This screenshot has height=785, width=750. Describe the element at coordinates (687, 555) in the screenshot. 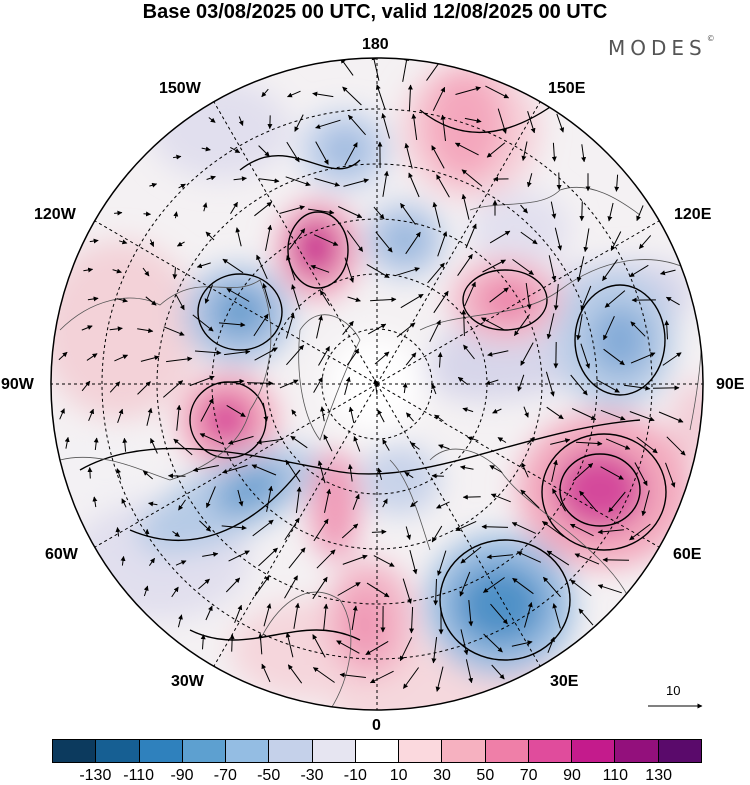

I see `lon-label-60e: 60E` at that location.